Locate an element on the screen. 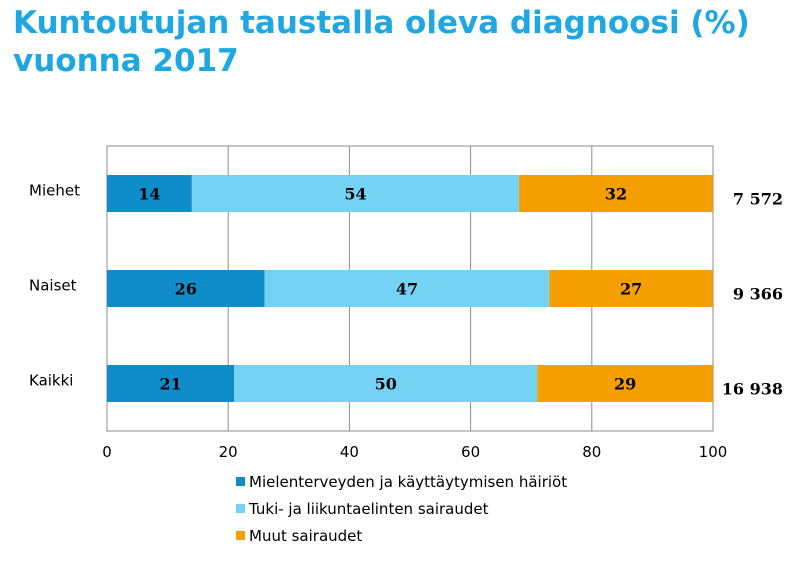 The height and width of the screenshot is (585, 795). legend-label: Tuki- ja liikuntaelinten sairaudet is located at coordinates (369, 508).